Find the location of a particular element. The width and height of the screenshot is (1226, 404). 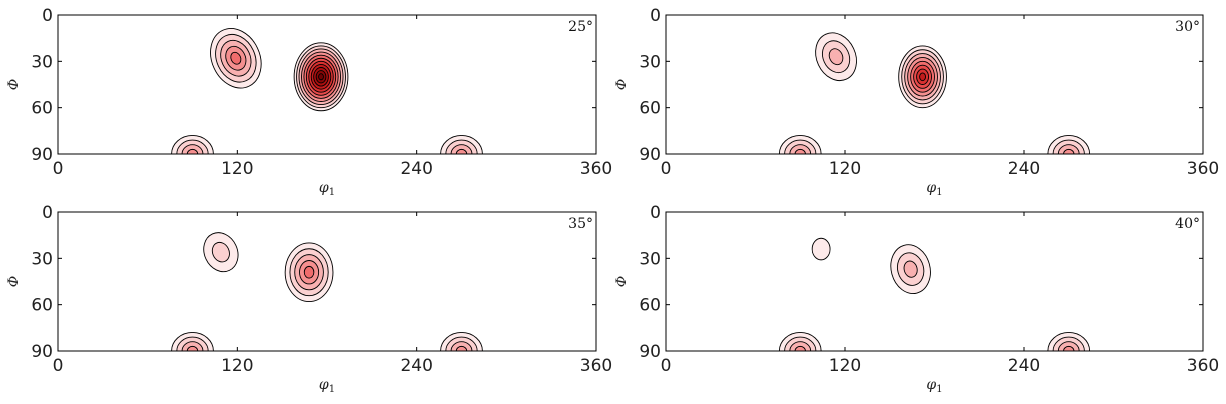

section-angle-label: 35° is located at coordinates (580, 224).